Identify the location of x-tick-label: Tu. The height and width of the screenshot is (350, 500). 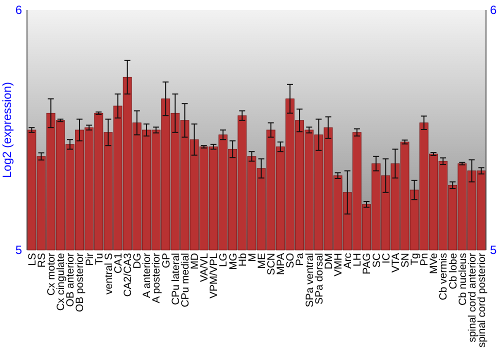
(99, 258).